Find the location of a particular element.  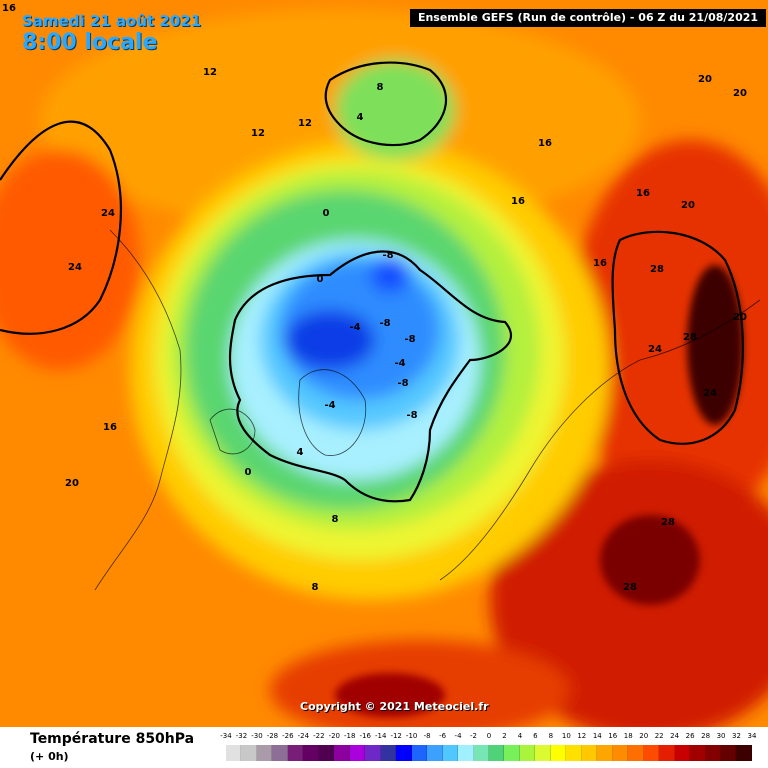

legend-tick-label: 4 is located at coordinates (520, 736).